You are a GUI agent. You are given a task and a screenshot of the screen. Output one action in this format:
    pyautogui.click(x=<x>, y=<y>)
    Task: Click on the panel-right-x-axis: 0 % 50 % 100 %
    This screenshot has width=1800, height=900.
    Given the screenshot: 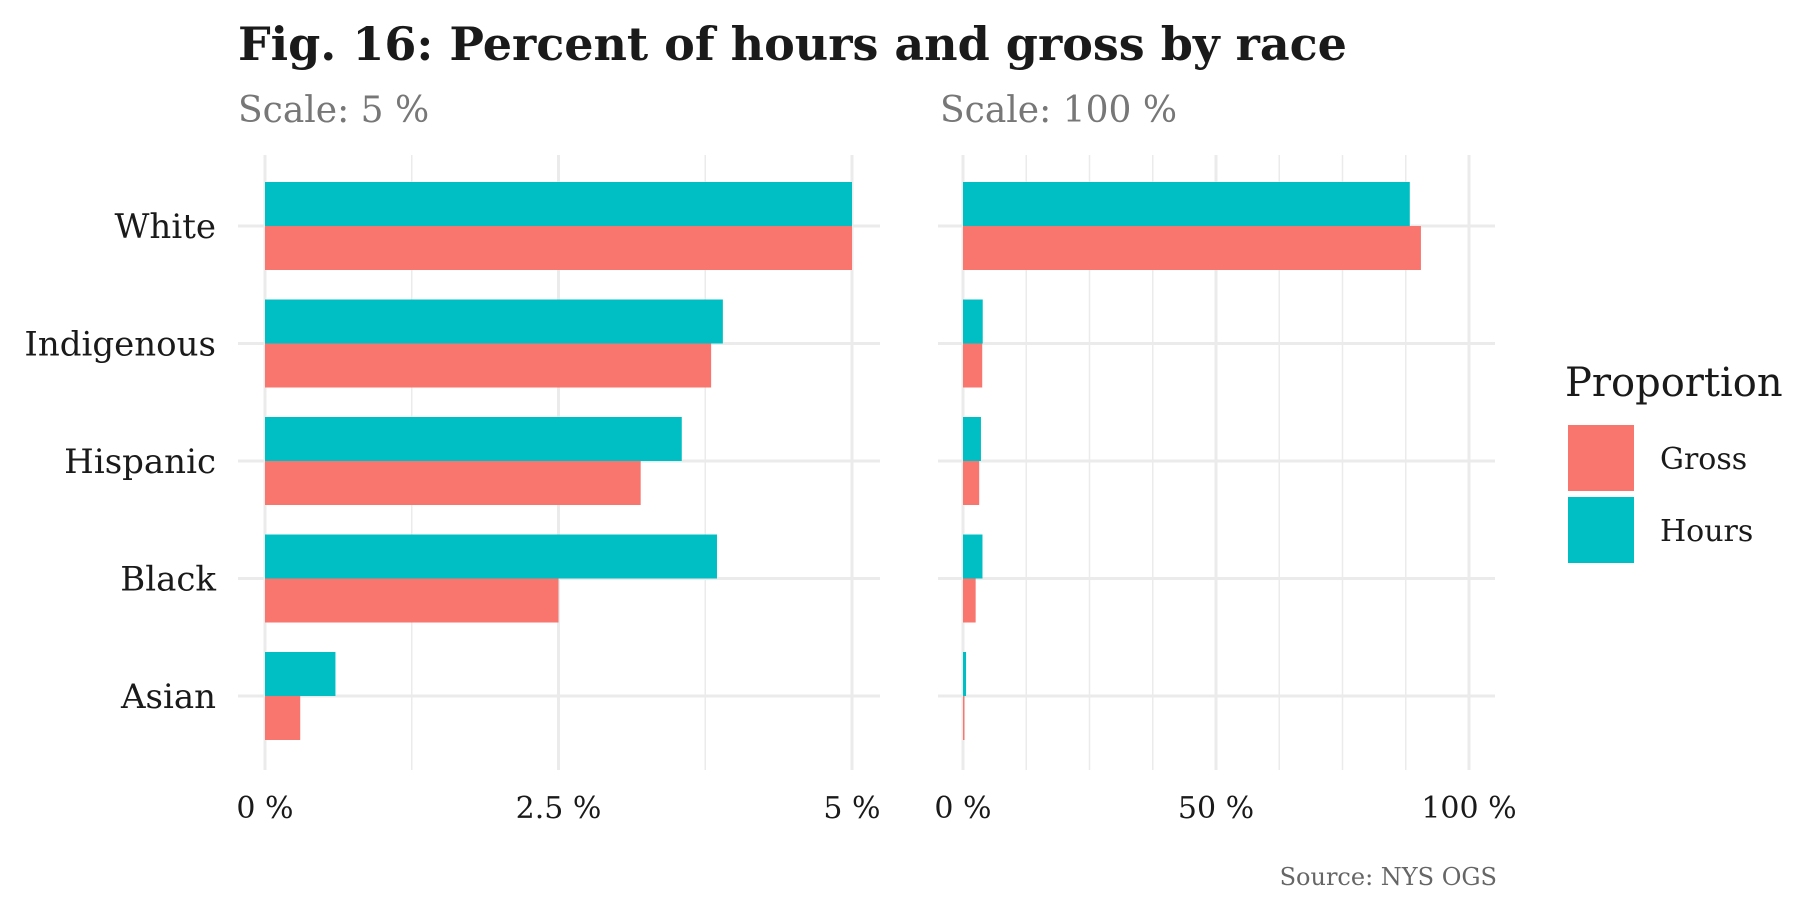 What is the action you would take?
    pyautogui.click(x=1225, y=808)
    